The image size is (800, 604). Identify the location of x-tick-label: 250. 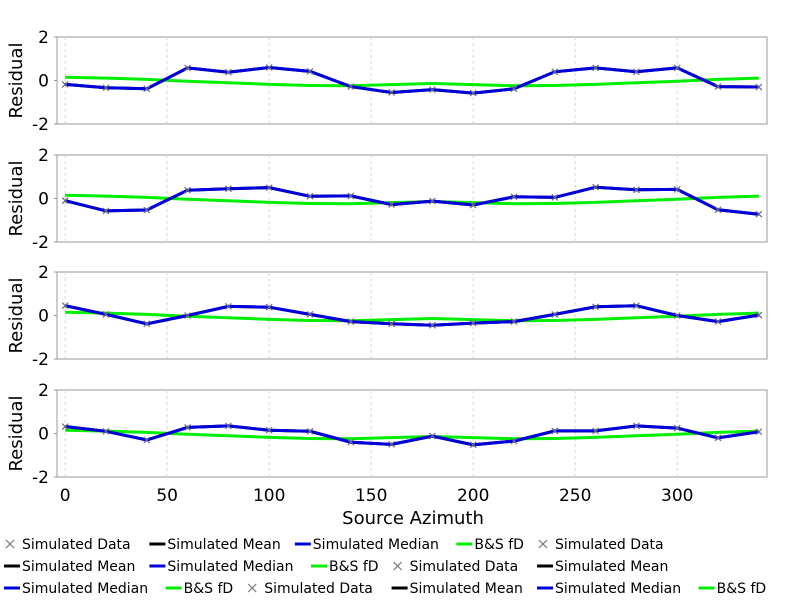
(575, 496).